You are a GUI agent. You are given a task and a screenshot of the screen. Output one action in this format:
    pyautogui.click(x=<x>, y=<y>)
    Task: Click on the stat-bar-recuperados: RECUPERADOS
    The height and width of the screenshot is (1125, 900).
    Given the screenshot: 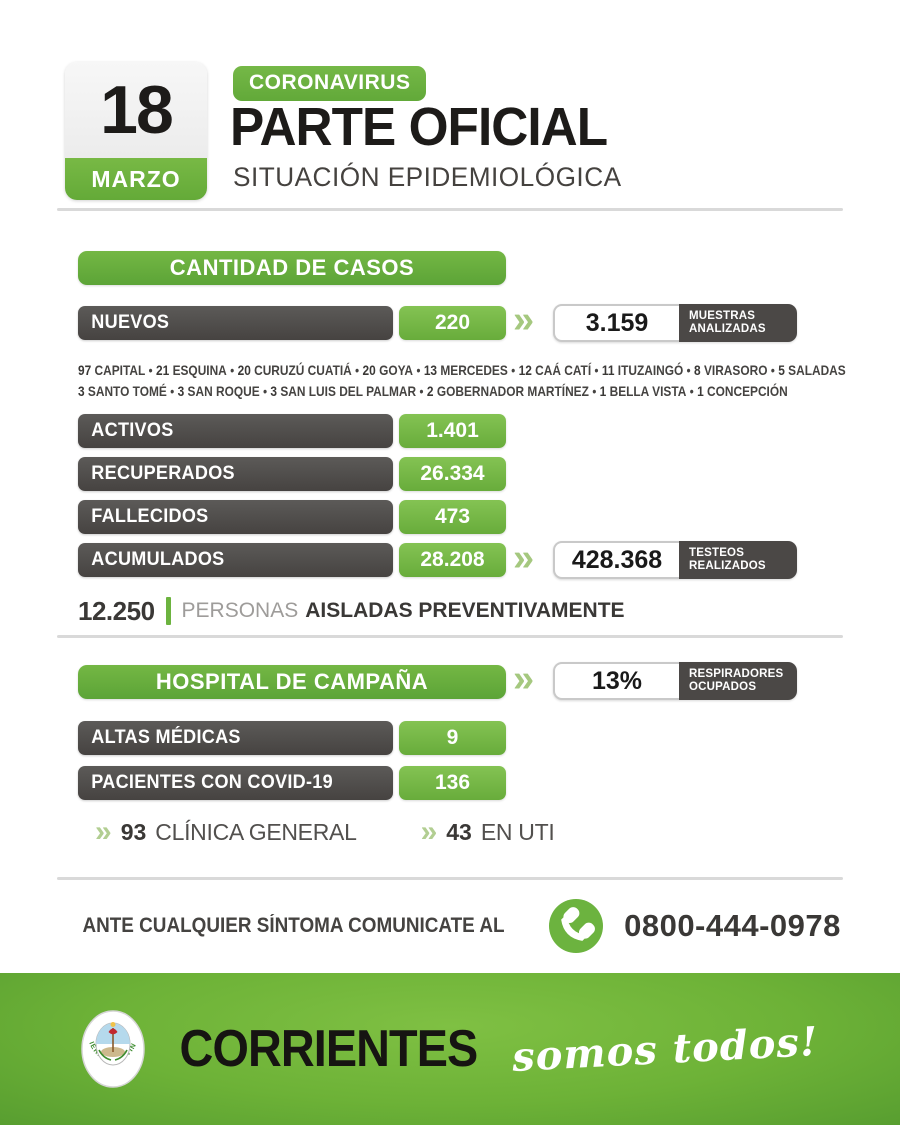 What is the action you would take?
    pyautogui.click(x=235, y=474)
    